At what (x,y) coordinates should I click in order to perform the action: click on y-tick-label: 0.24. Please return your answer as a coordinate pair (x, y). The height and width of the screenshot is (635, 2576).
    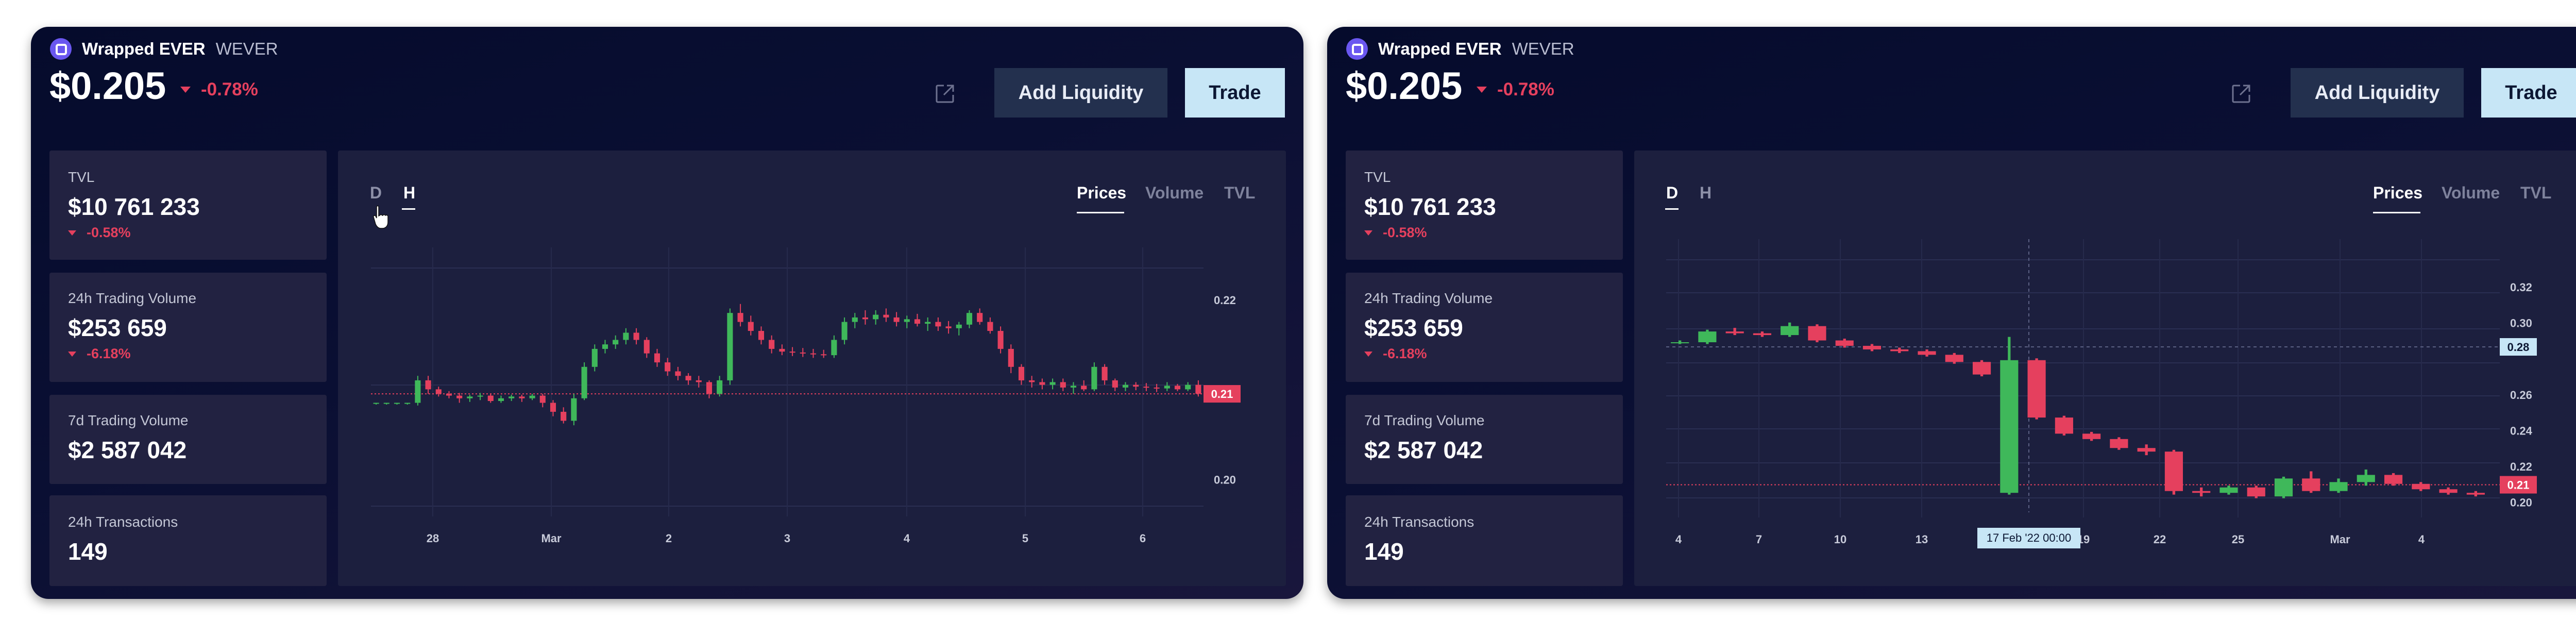
    Looking at the image, I should click on (2521, 430).